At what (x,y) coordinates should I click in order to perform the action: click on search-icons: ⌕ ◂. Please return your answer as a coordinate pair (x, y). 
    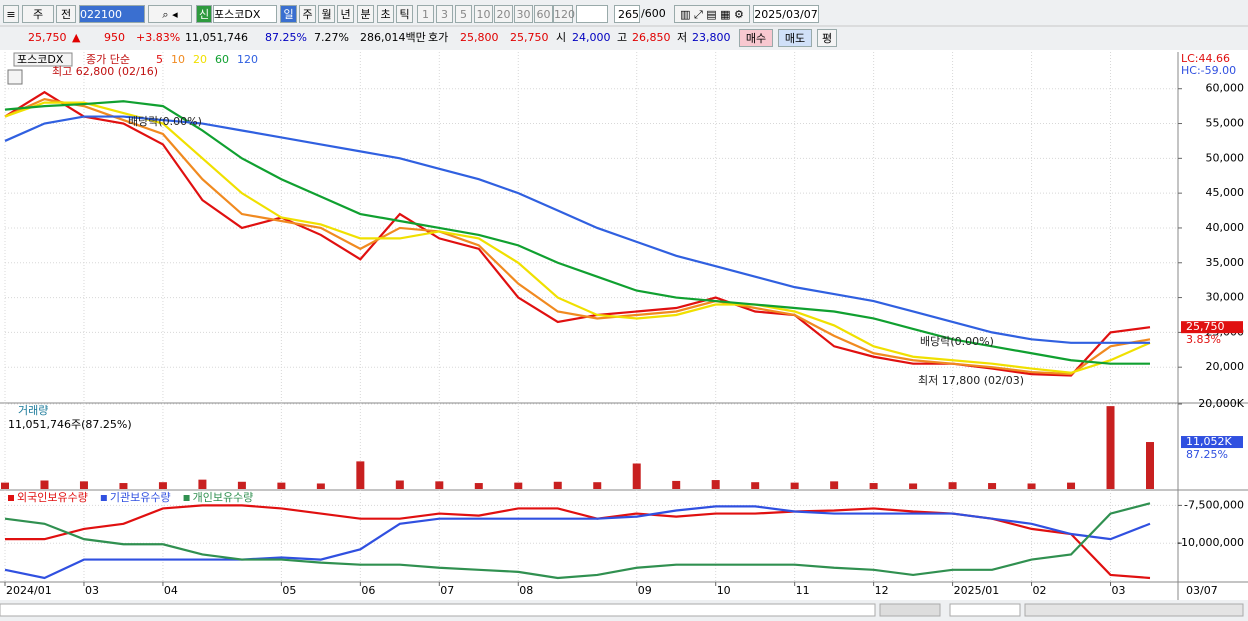
    Looking at the image, I should click on (170, 14).